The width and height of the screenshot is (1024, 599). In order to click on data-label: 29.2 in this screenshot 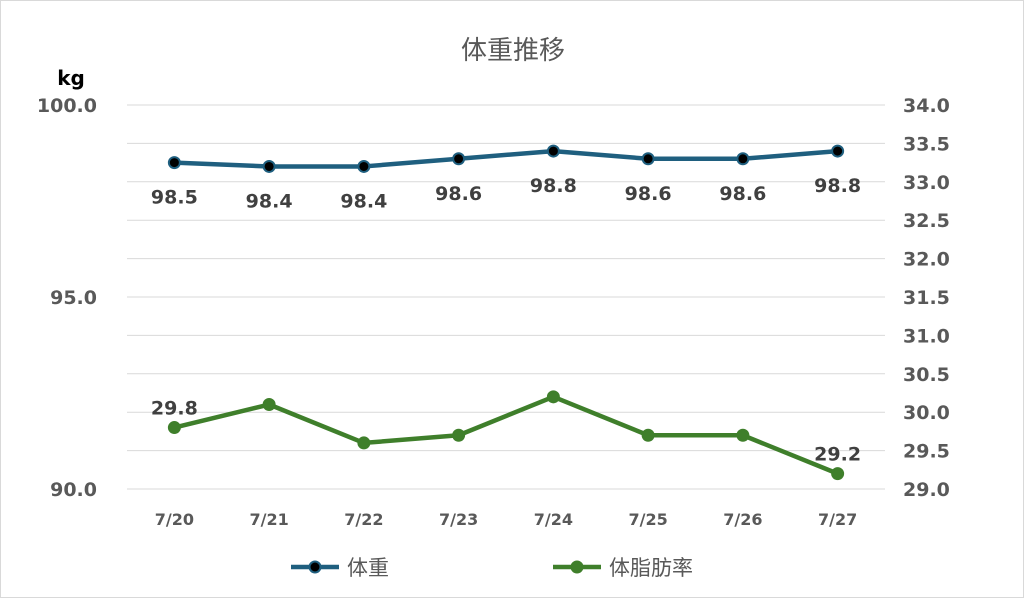, I will do `click(837, 455)`.